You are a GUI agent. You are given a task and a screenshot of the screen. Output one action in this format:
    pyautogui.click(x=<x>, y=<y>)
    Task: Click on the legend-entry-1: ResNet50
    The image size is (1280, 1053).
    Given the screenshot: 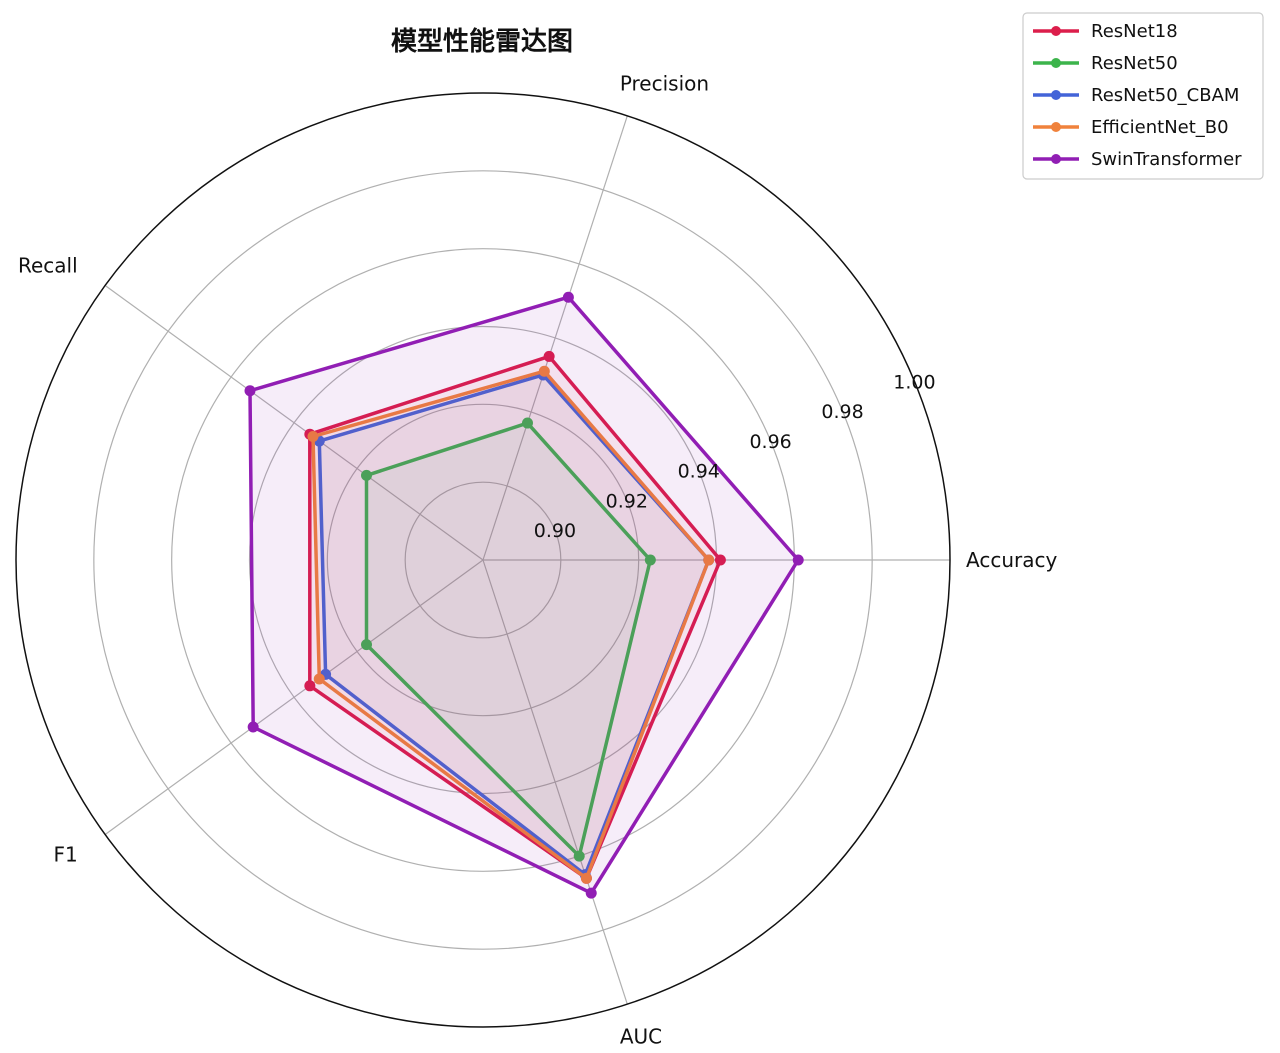 What is the action you would take?
    pyautogui.click(x=1105, y=63)
    